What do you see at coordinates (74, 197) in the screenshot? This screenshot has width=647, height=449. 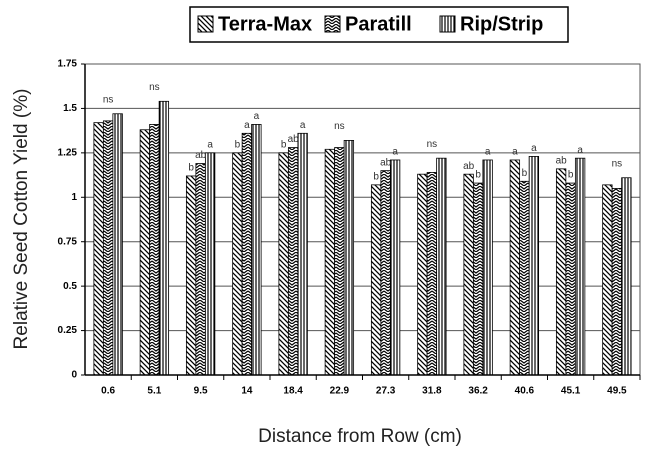 I see `y-tick-label: 1` at bounding box center [74, 197].